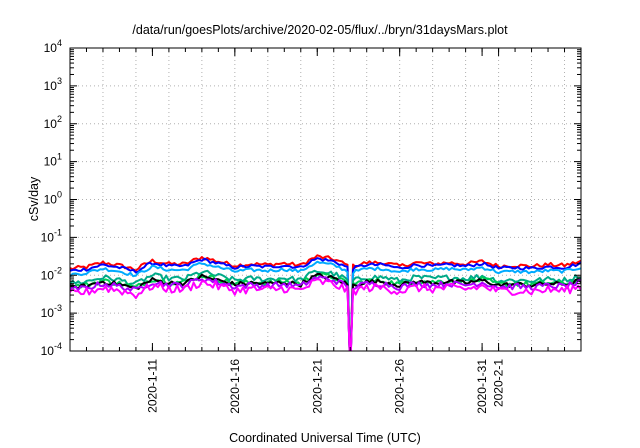  Describe the element at coordinates (34, 198) in the screenshot. I see `y-axis-title: cSv/day` at that location.